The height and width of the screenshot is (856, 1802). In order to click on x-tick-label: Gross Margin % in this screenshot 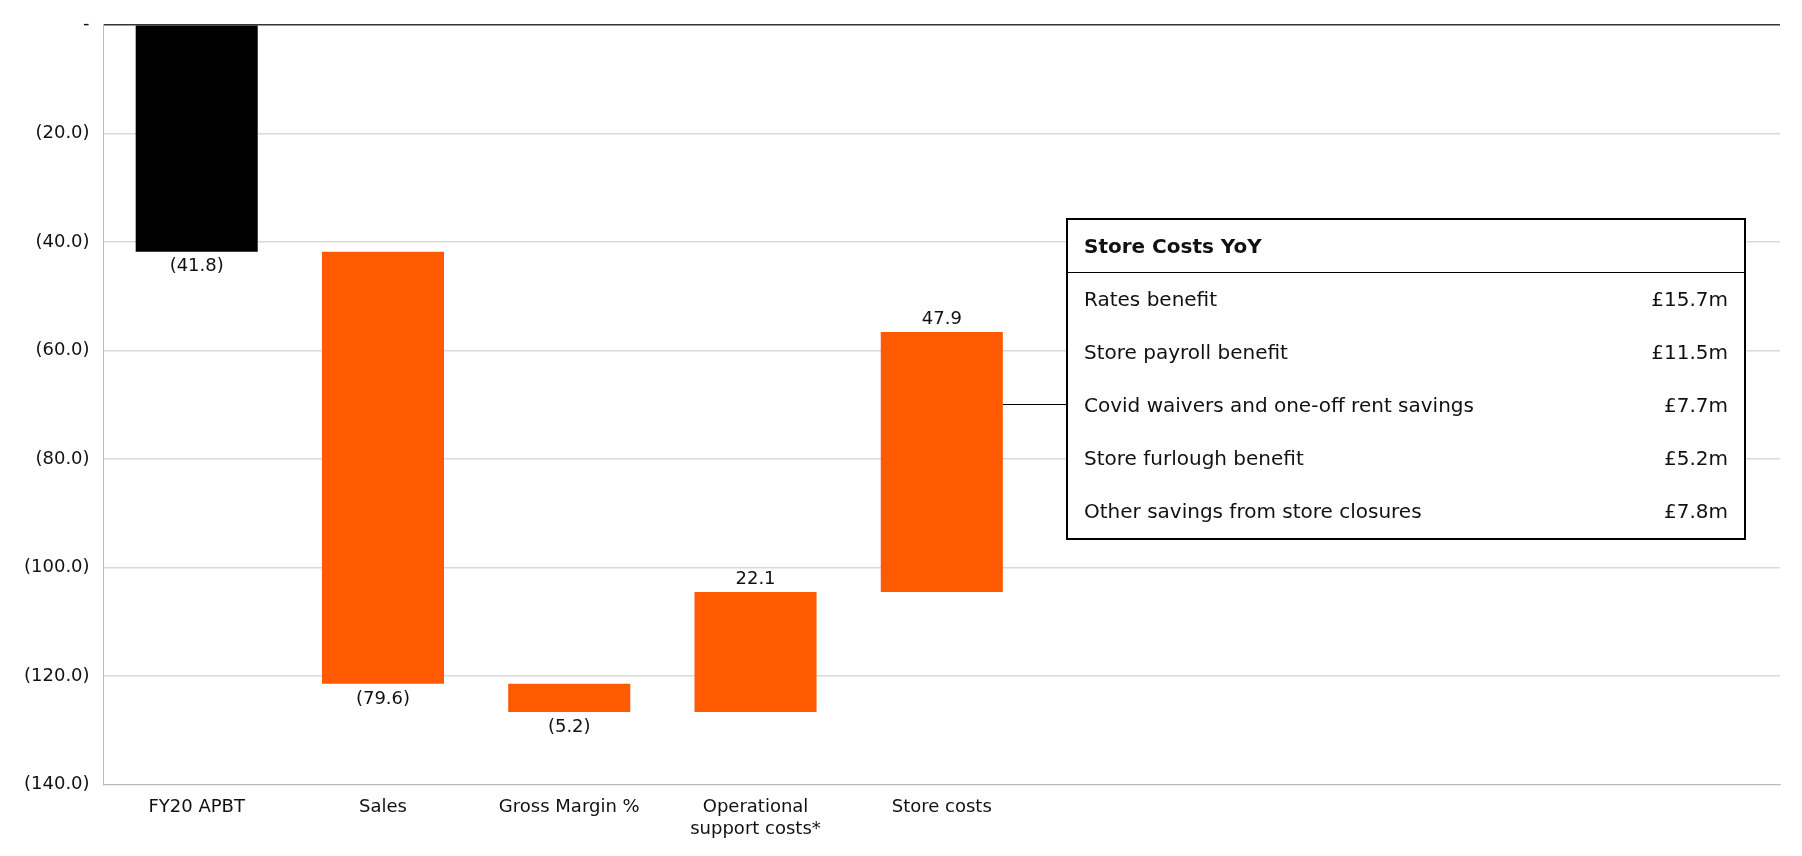, I will do `click(569, 806)`.